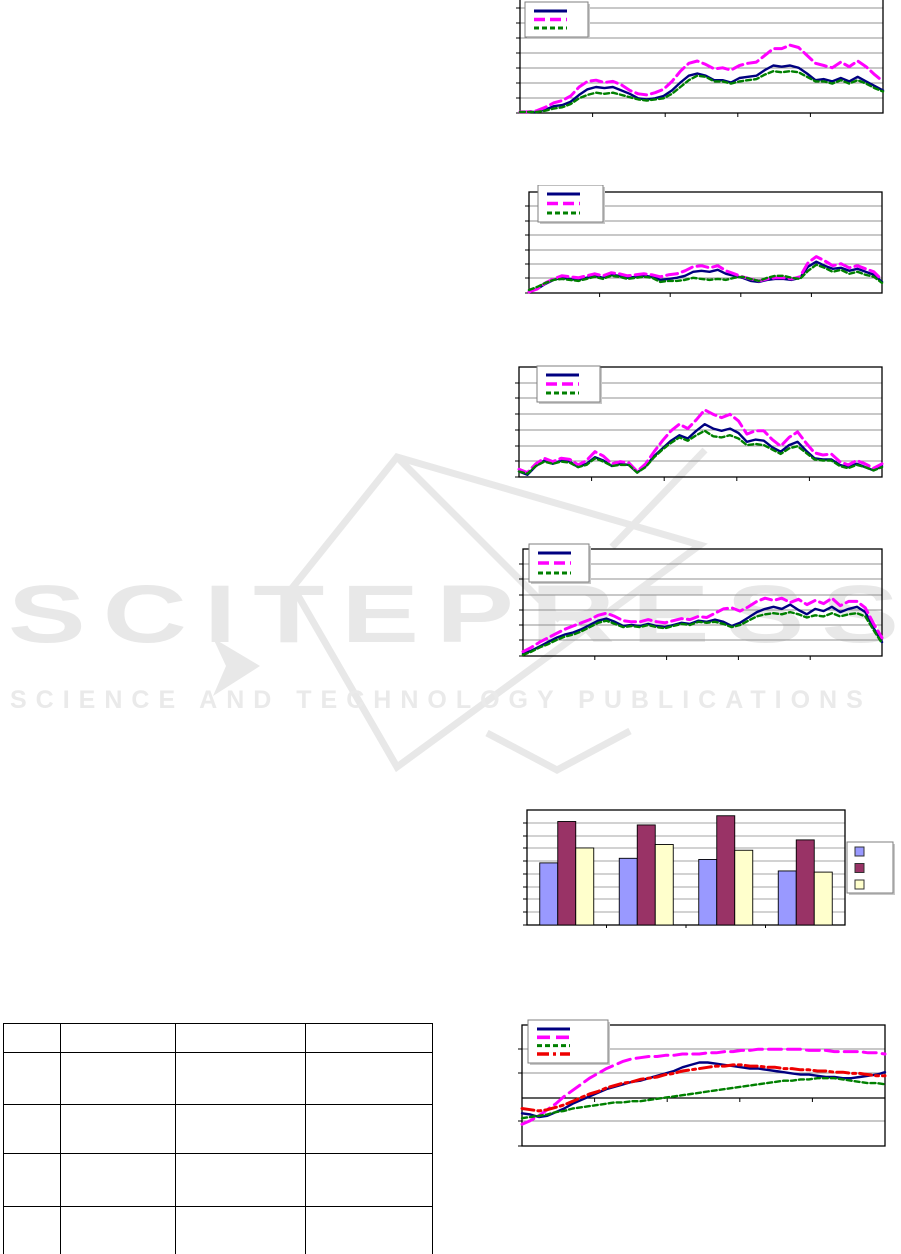 The width and height of the screenshot is (901, 1254). I want to click on empty-results-table, so click(218, 1138).